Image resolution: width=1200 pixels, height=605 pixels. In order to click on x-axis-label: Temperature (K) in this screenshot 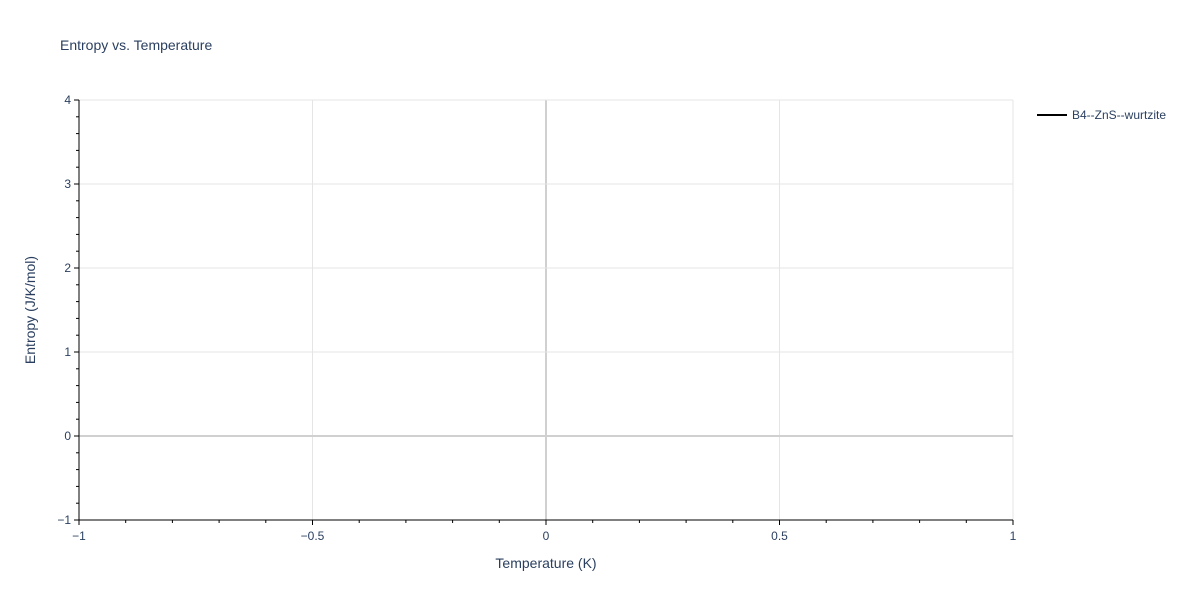, I will do `click(545, 563)`.